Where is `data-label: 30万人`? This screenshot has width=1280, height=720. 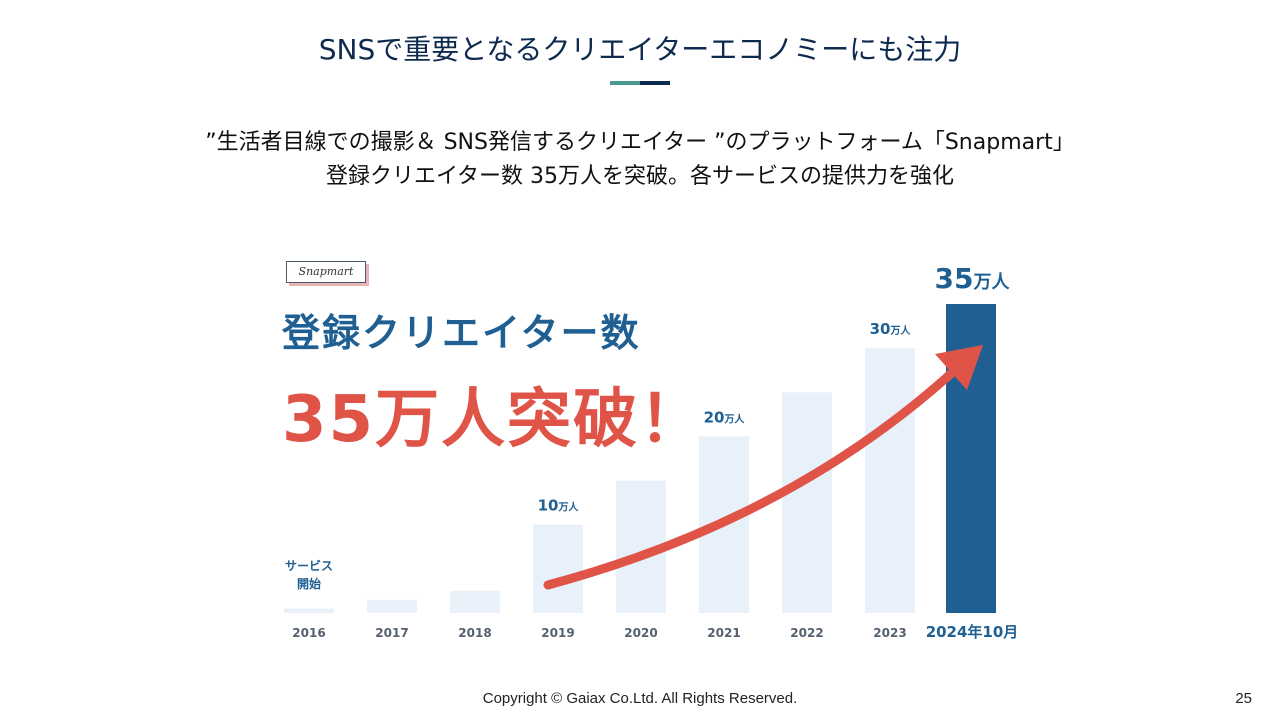
data-label: 30万人 is located at coordinates (891, 329).